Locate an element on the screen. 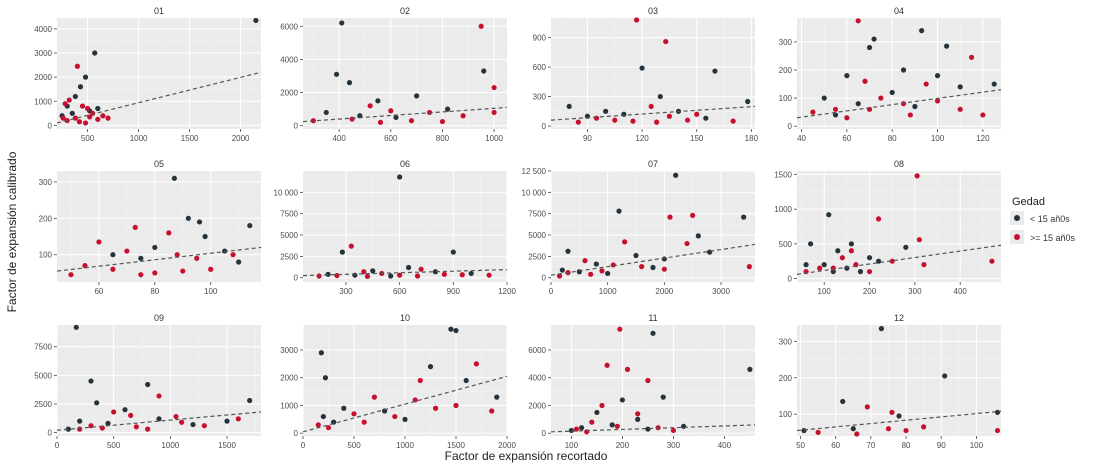 Image resolution: width=1097 pixels, height=474 pixels. panel-title-07: 07 is located at coordinates (653, 164).